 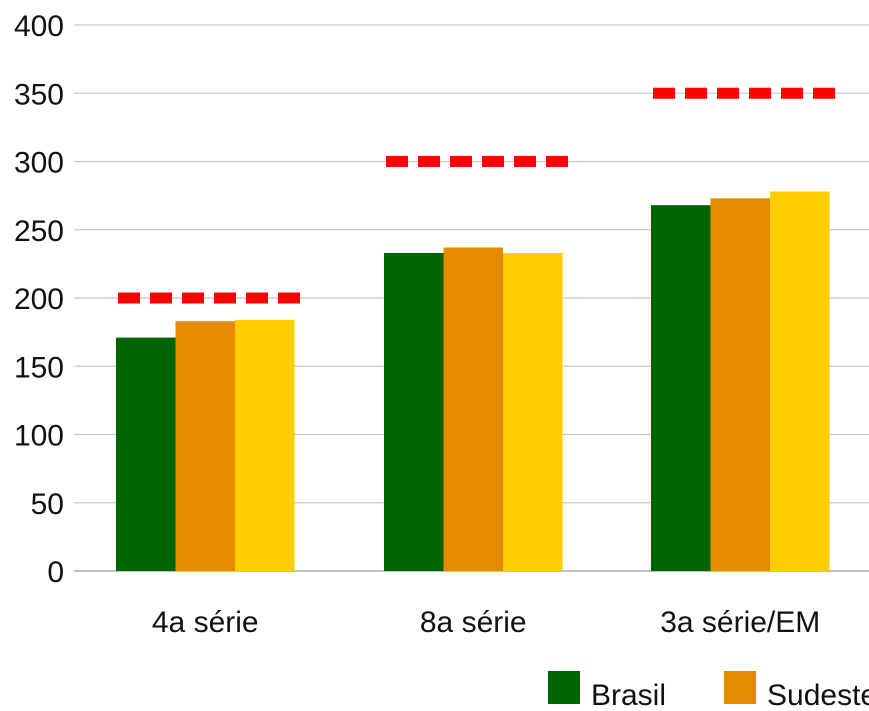 What do you see at coordinates (39, 26) in the screenshot?
I see `y-tick-label: 400` at bounding box center [39, 26].